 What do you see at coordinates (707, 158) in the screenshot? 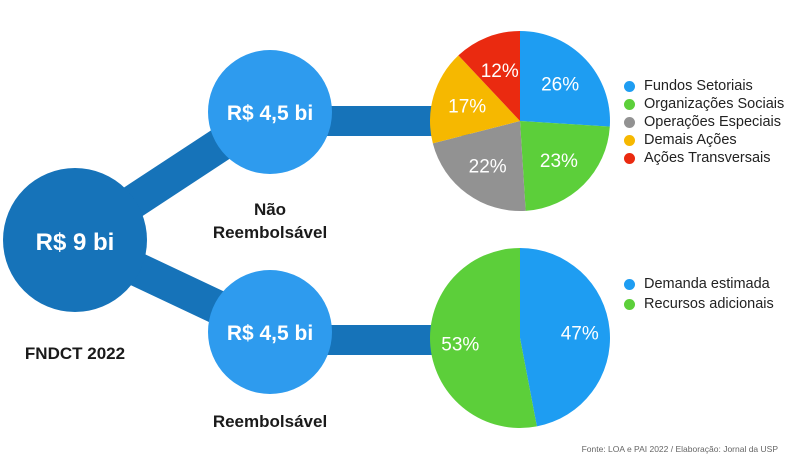
I see `legend-label: Ações Transversais` at bounding box center [707, 158].